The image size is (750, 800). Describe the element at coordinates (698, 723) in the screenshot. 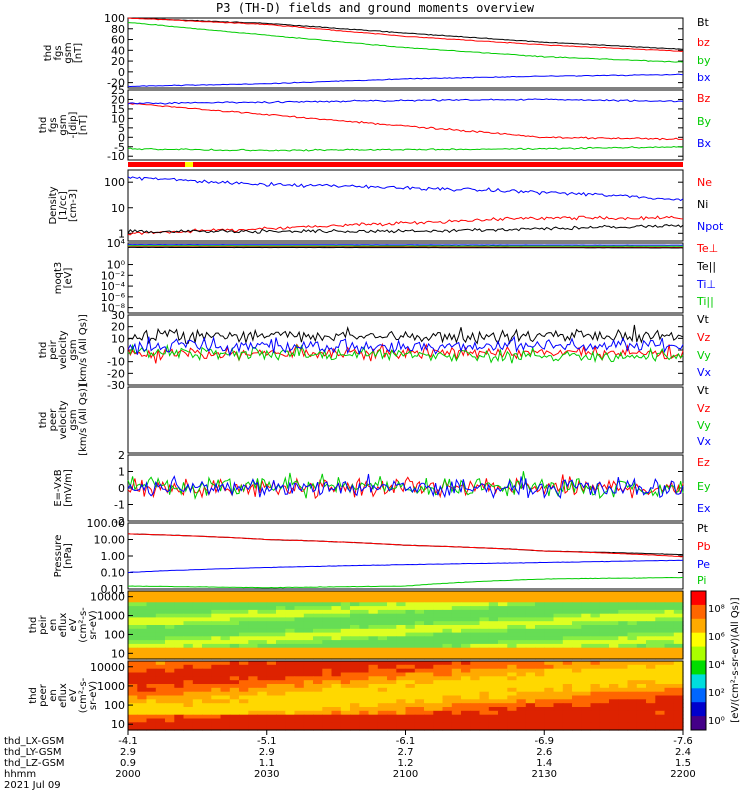

I see `colorbar-segment` at that location.